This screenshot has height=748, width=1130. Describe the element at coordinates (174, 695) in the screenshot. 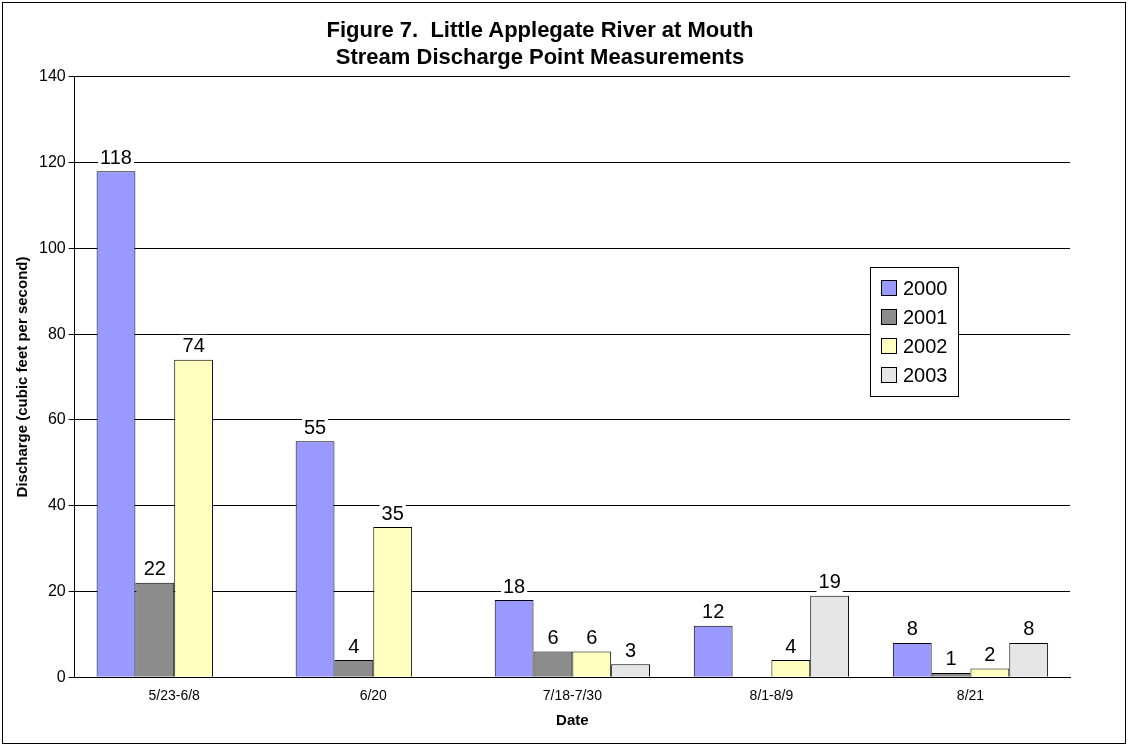

I see `x-tick-label: 5/23-6/8` at that location.